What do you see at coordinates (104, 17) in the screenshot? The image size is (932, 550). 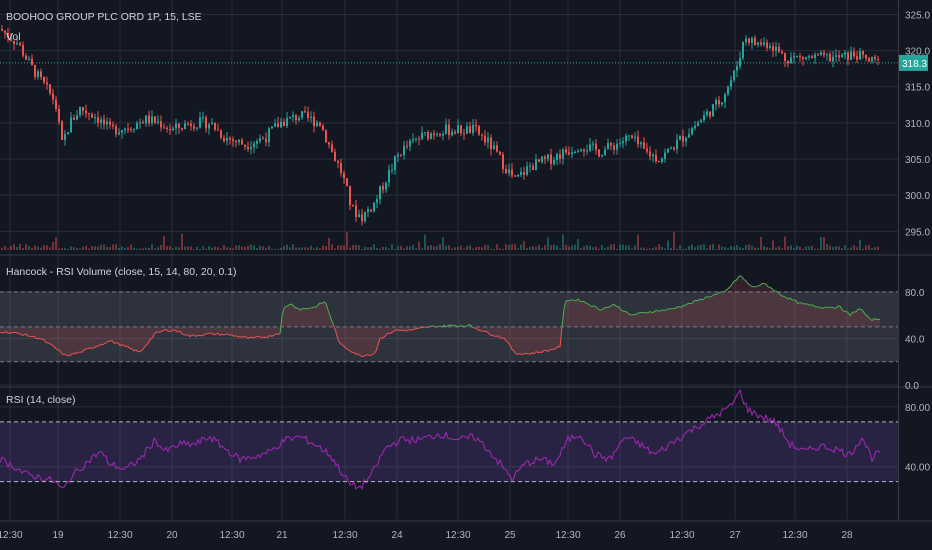 I see `price-pane-title: BOOHOO GROUP PLC ORD 1P, 15, LSE` at bounding box center [104, 17].